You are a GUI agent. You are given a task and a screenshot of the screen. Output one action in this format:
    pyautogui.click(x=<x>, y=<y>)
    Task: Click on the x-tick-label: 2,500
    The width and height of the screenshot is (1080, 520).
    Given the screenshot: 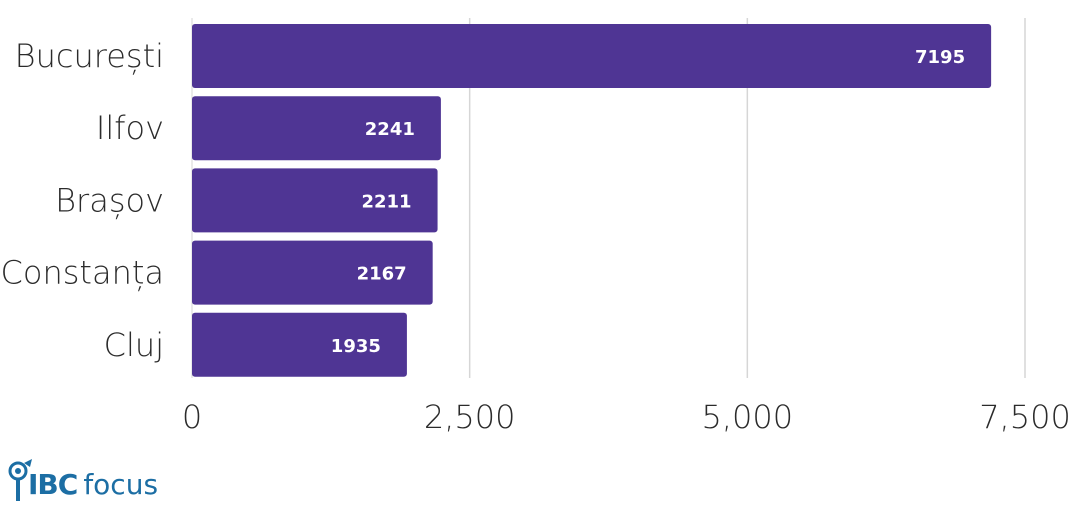 What is the action you would take?
    pyautogui.click(x=470, y=417)
    